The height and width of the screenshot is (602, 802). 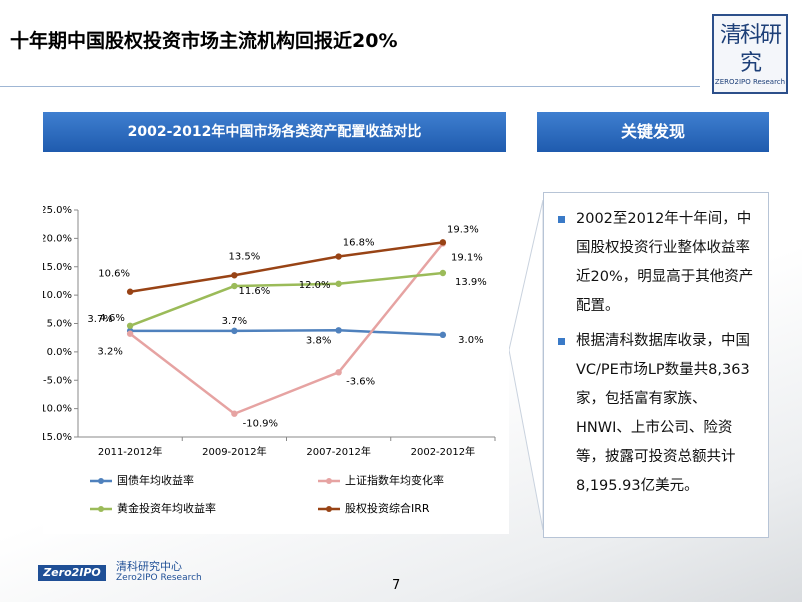 I want to click on legend-label: 股权投资综合IRR, so click(x=387, y=508).